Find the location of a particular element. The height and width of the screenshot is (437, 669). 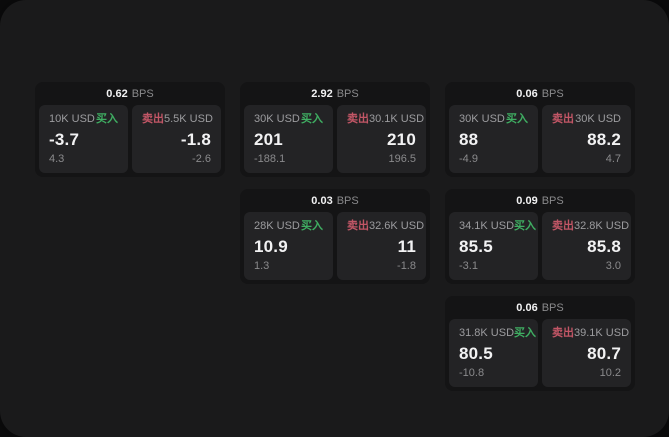

buy-panel-top: 34.1K USD 买入 is located at coordinates (497, 226).